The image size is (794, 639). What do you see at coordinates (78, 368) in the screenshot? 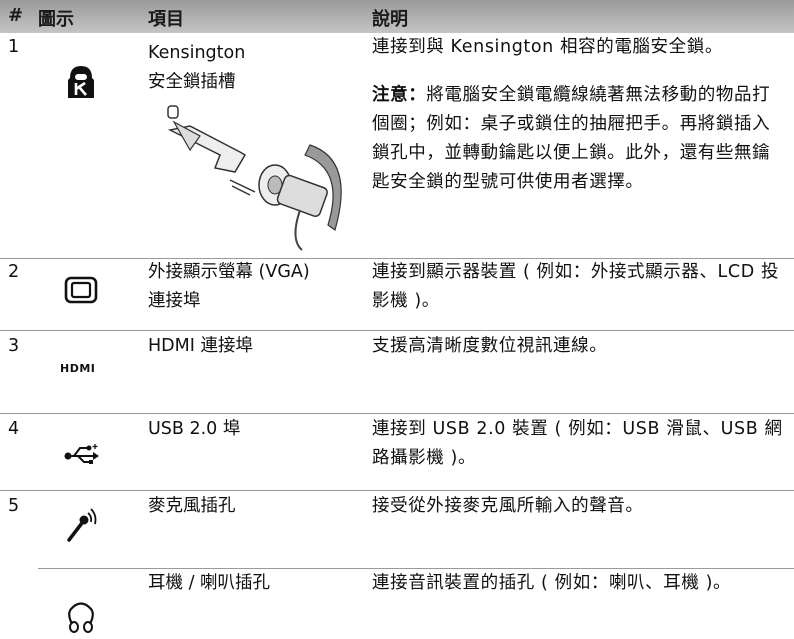
I see `hdmi-icon: HDMI` at bounding box center [78, 368].